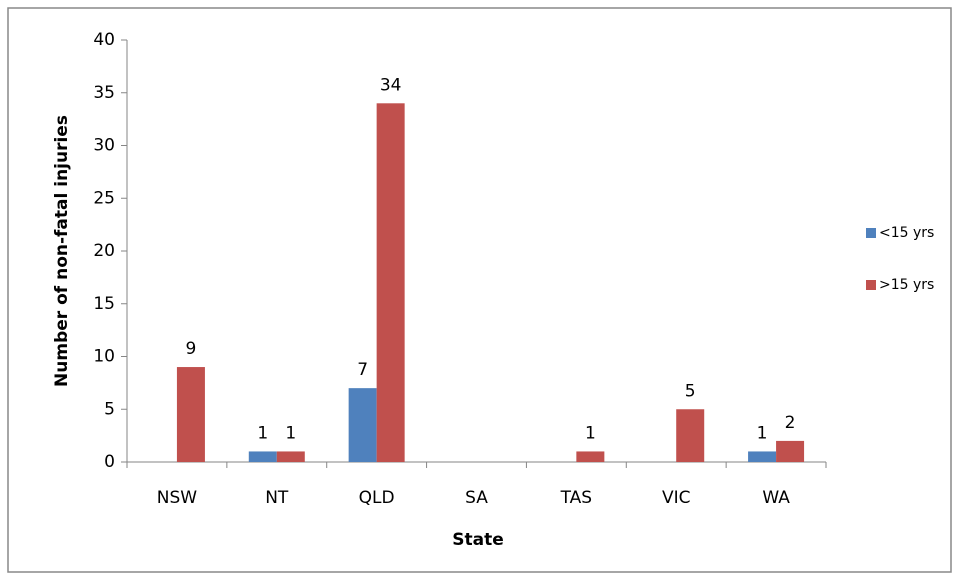  What do you see at coordinates (776, 498) in the screenshot?
I see `x-tick-label: WA` at bounding box center [776, 498].